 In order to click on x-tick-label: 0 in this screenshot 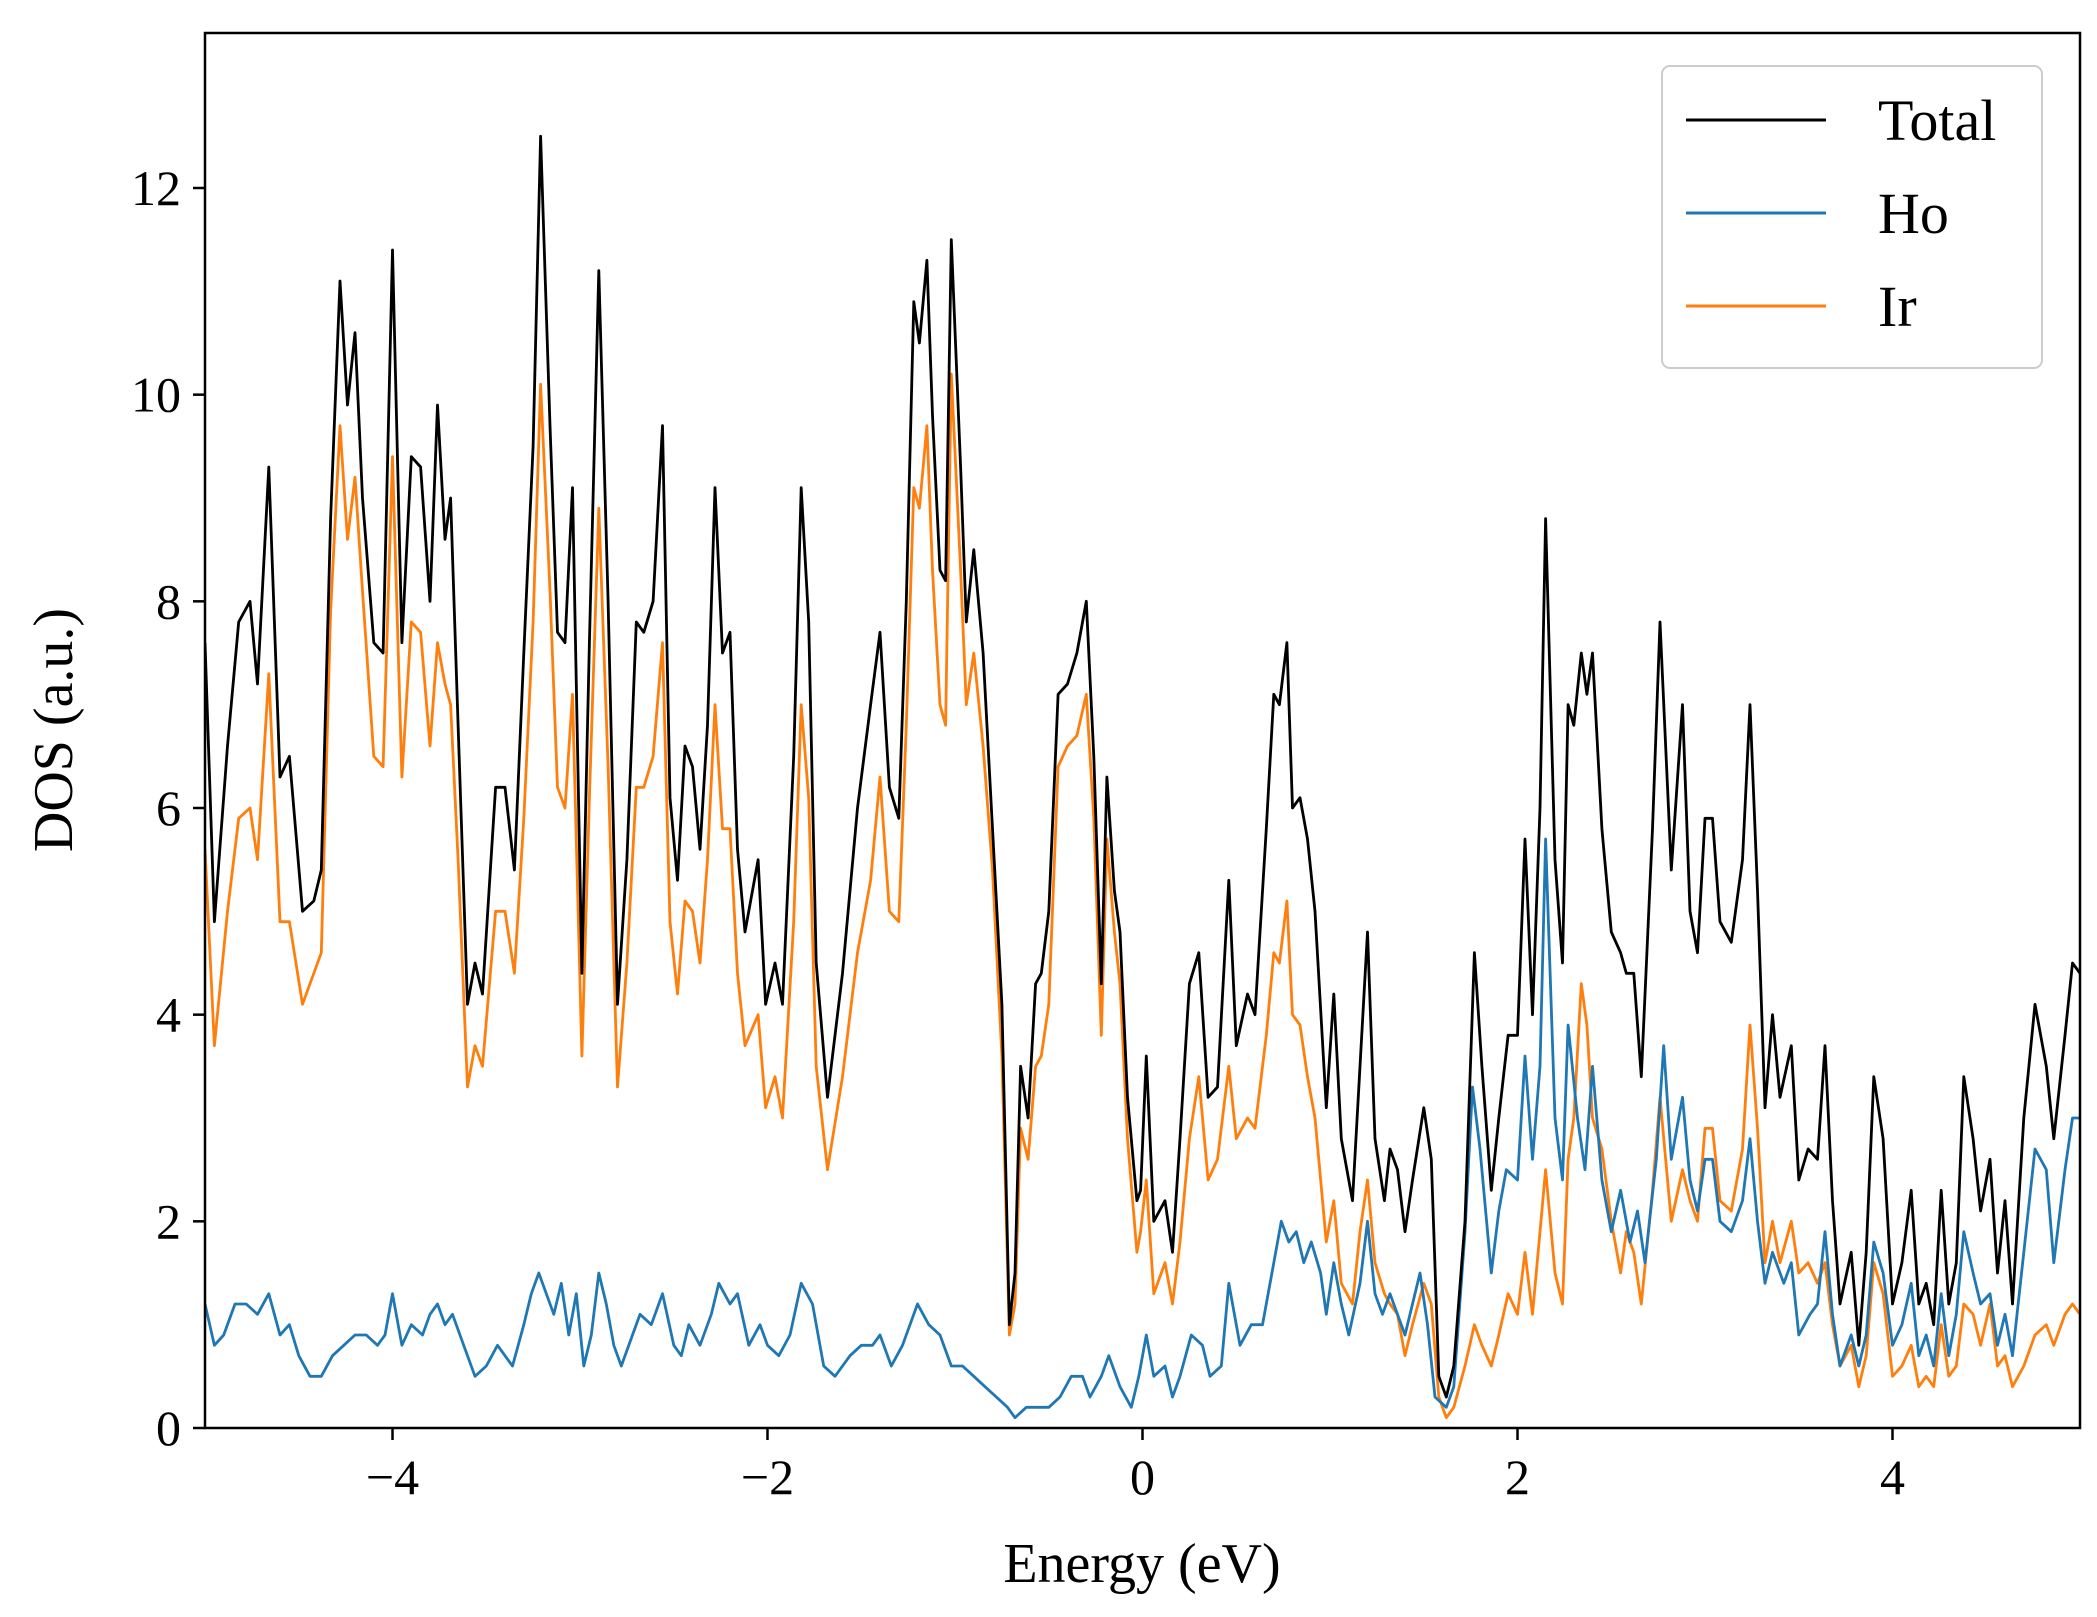, I will do `click(1142, 1477)`.